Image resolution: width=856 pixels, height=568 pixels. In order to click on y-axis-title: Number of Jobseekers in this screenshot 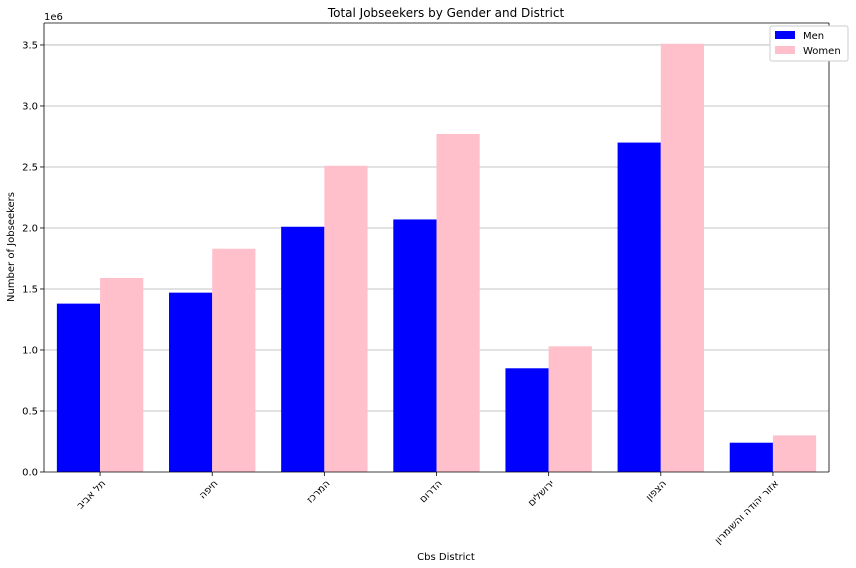, I will do `click(11, 247)`.